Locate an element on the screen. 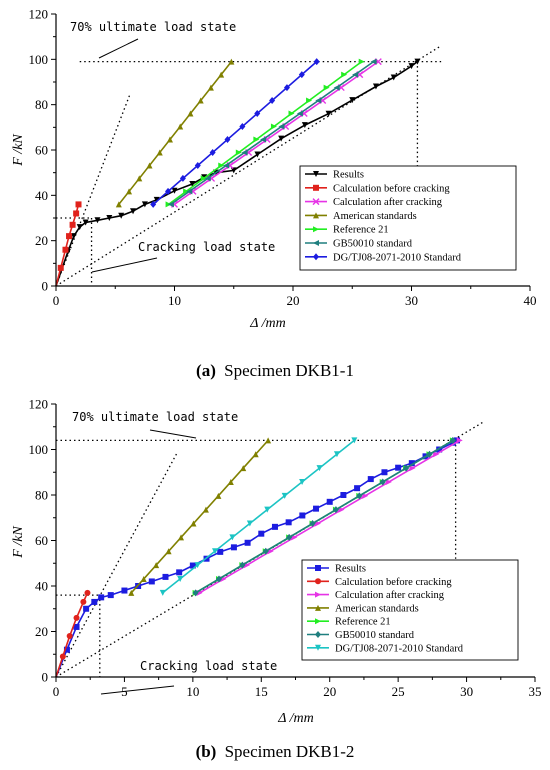  y-tick-label: 40 is located at coordinates (41, 195).